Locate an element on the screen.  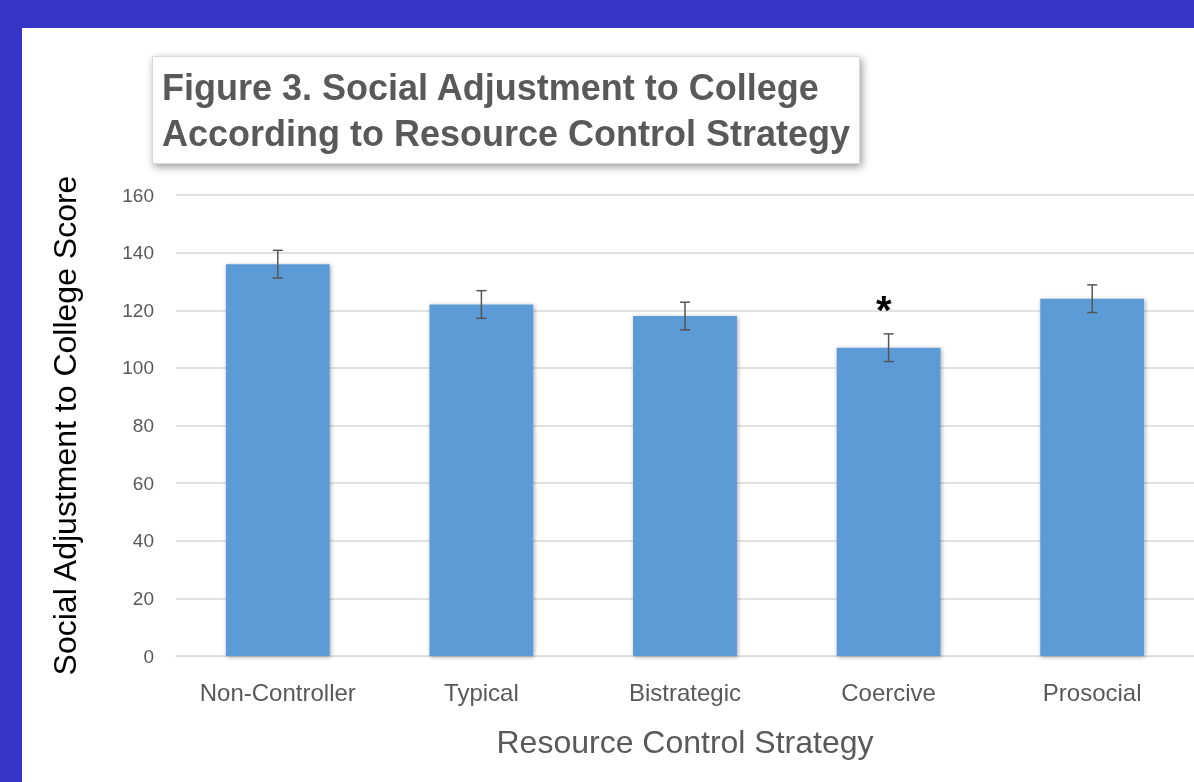
y-tick-label: 100 is located at coordinates (138, 368).